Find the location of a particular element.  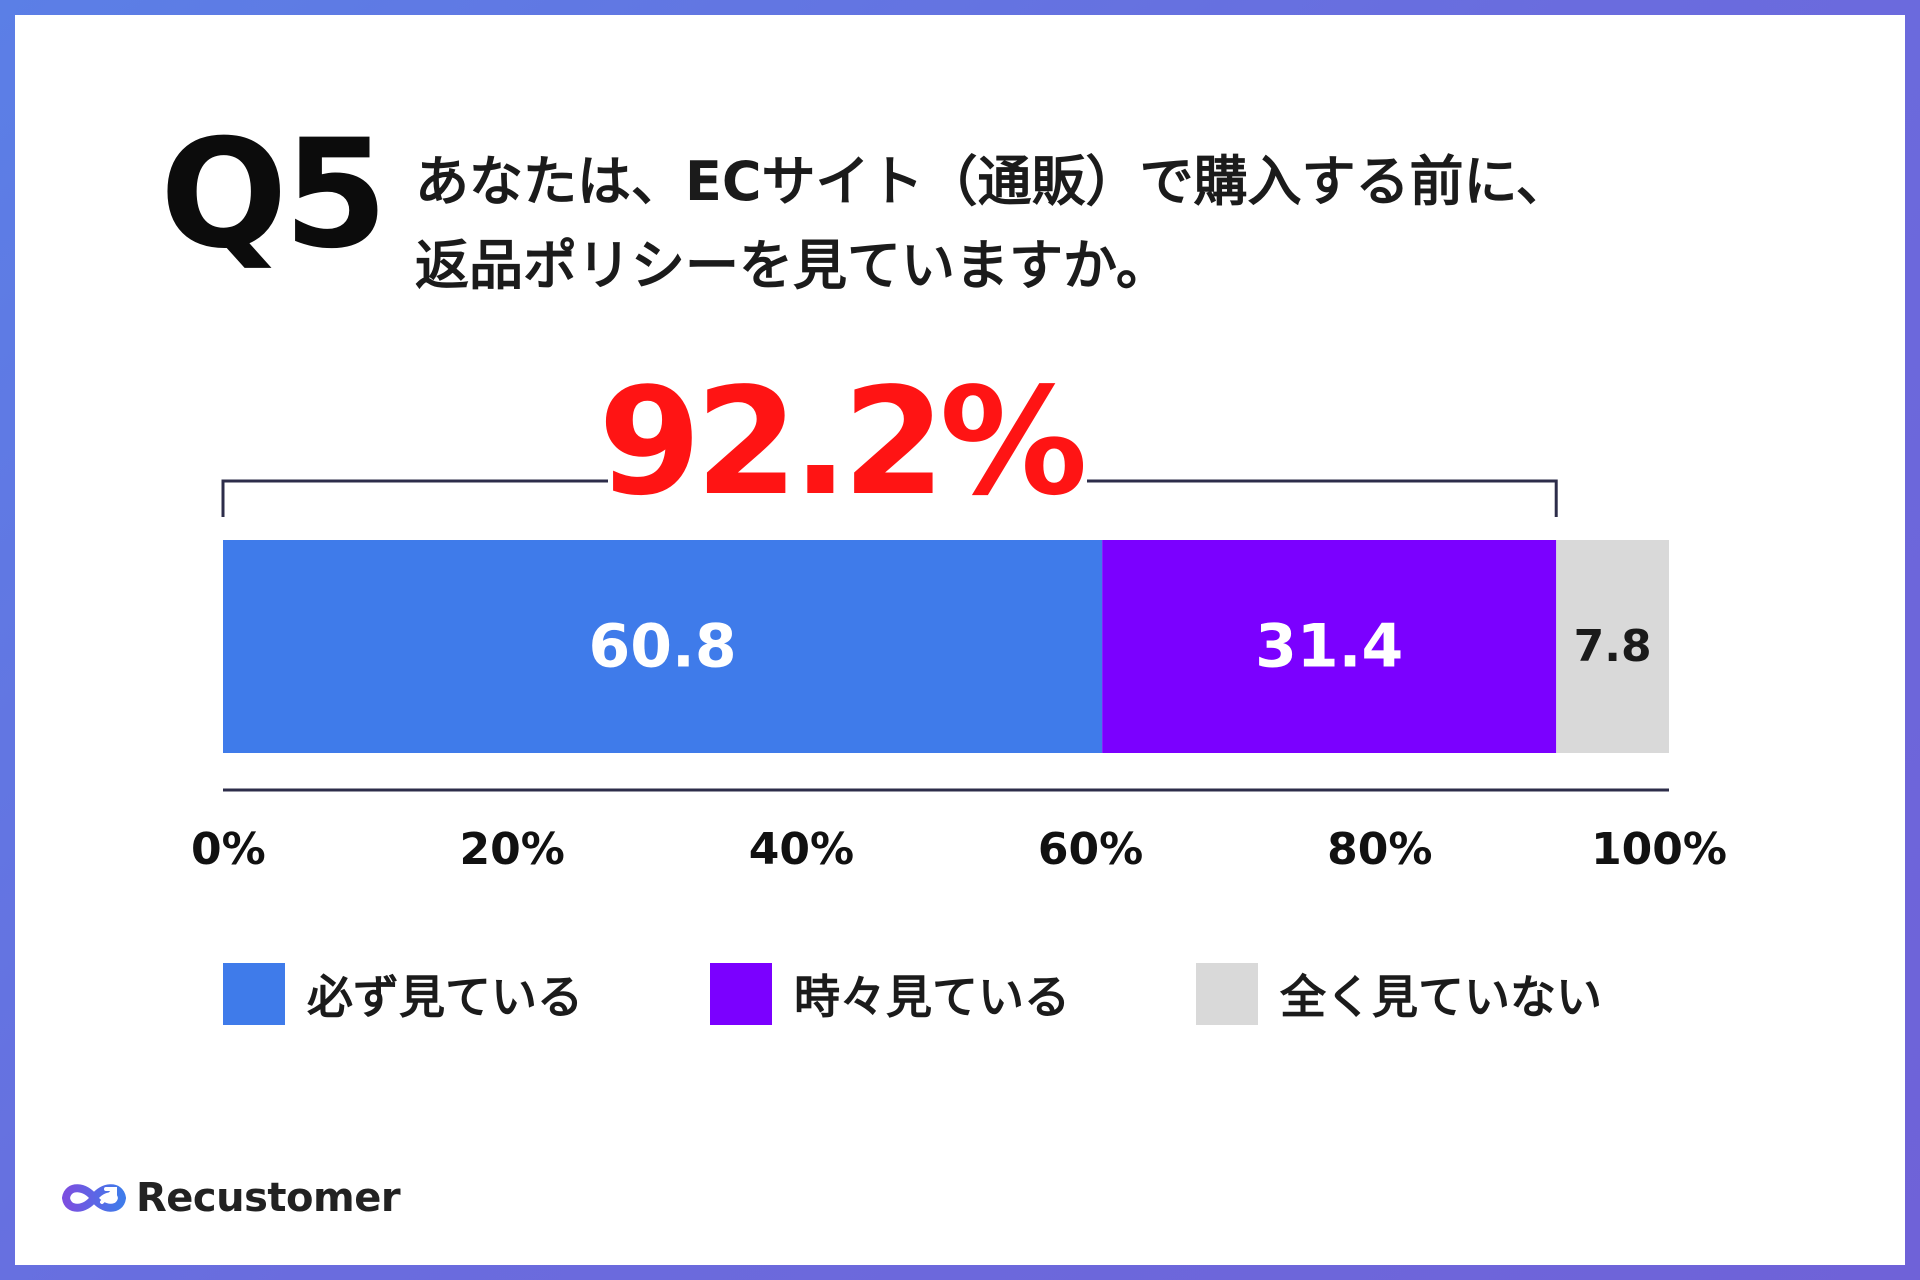

legend-swatch-never is located at coordinates (1227, 994).